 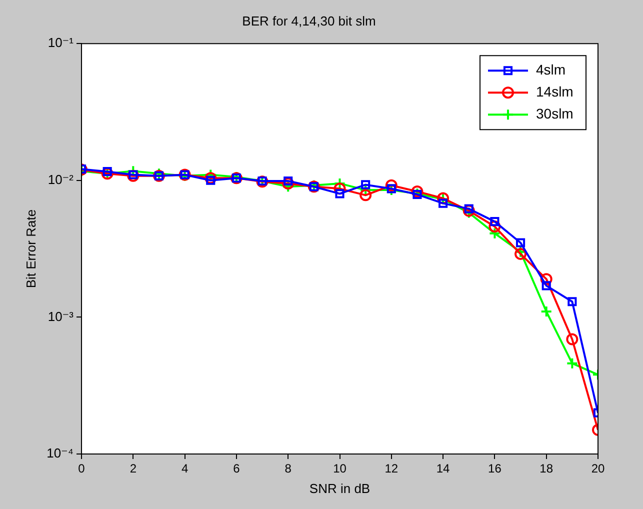 What do you see at coordinates (184, 469) in the screenshot?
I see `x-tick-label: 4` at bounding box center [184, 469].